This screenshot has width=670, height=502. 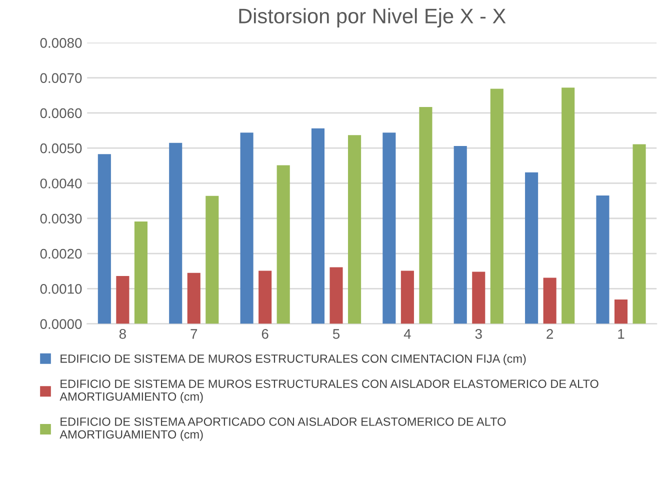 I want to click on x-tick-label: 6, so click(x=265, y=334).